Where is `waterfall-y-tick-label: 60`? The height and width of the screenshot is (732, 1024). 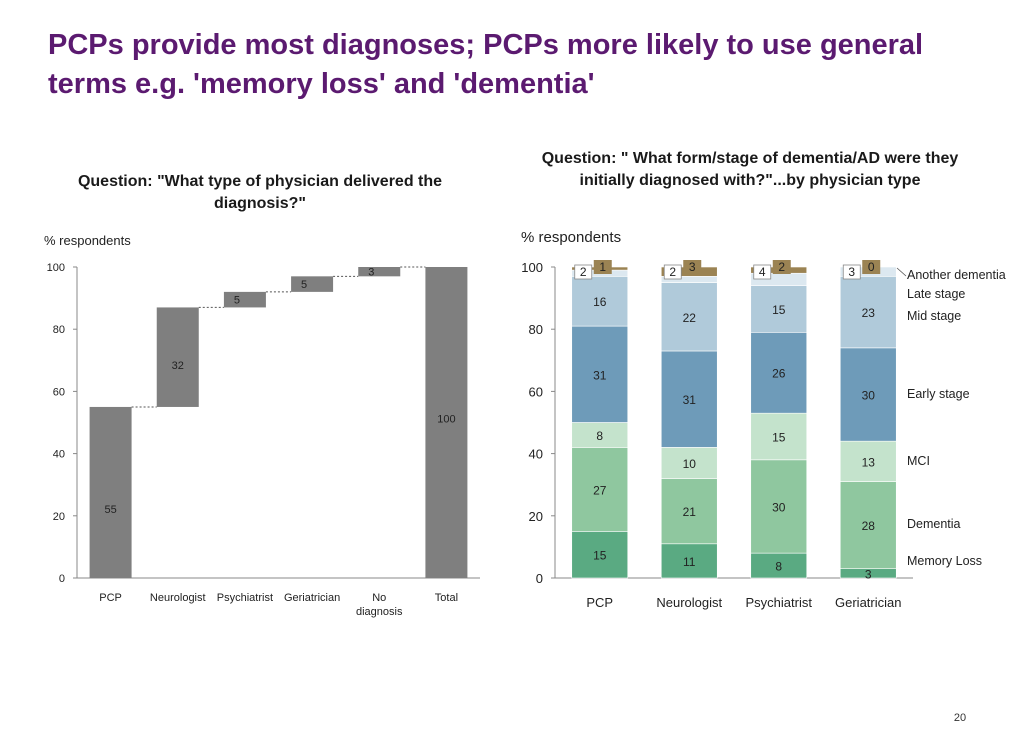 waterfall-y-tick-label: 60 is located at coordinates (59, 392).